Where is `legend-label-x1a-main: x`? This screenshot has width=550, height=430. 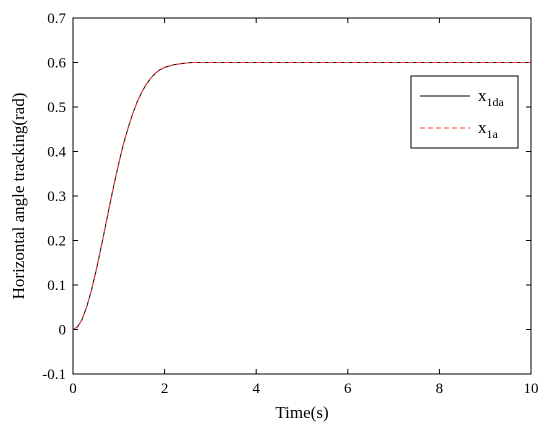
legend-label-x1a-main: x is located at coordinates (482, 127).